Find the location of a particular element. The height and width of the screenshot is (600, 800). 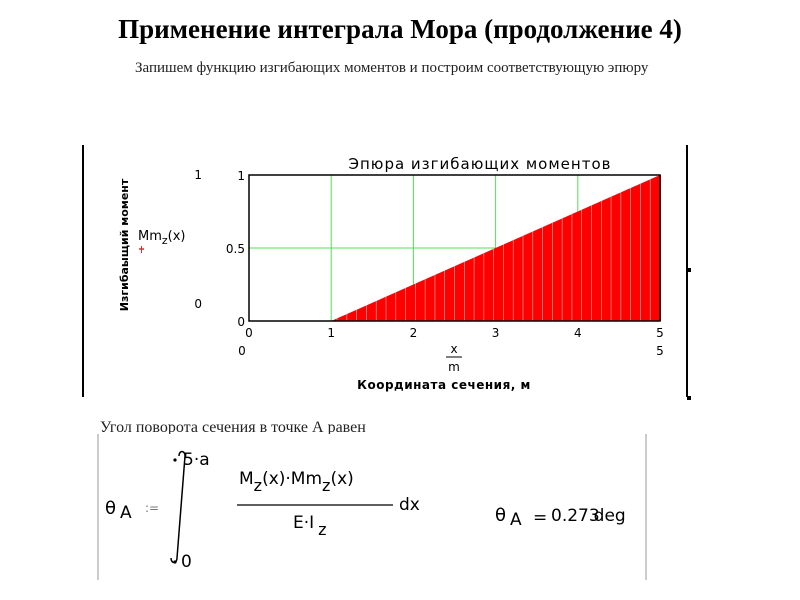

plot-frame is located at coordinates (454, 248).